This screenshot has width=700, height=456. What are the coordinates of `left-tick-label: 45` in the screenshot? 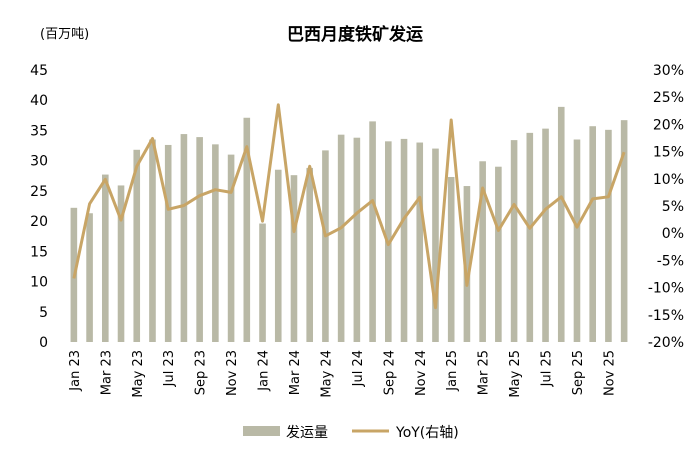 It's located at (39, 71).